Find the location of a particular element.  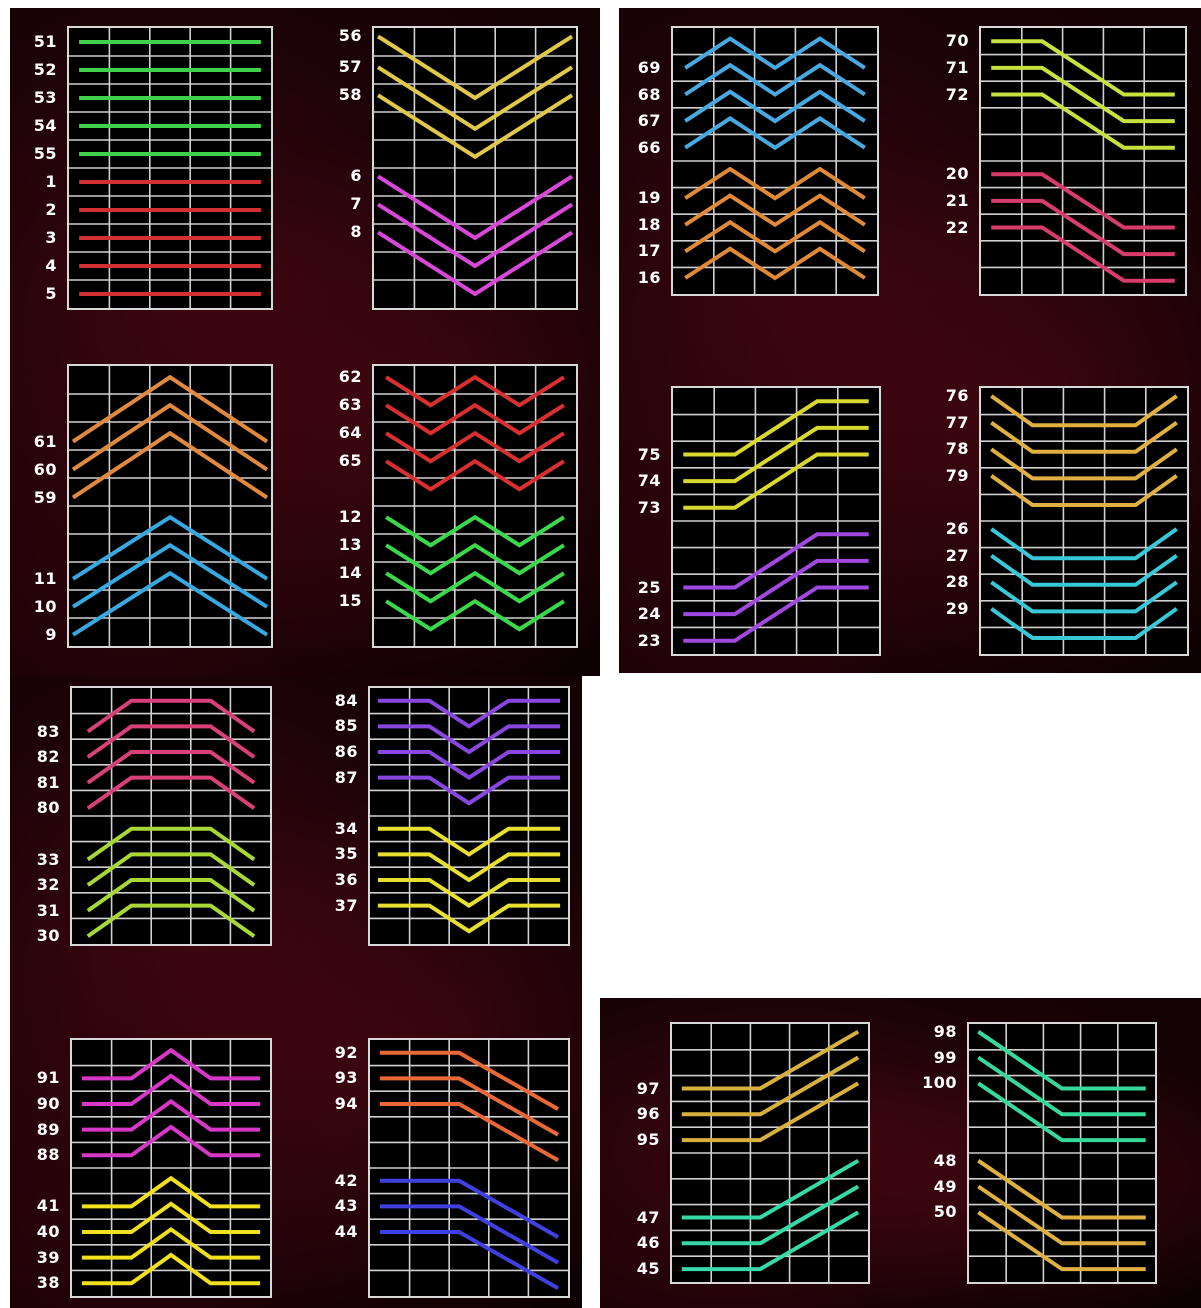

payline-label: 96 is located at coordinates (648, 1114).